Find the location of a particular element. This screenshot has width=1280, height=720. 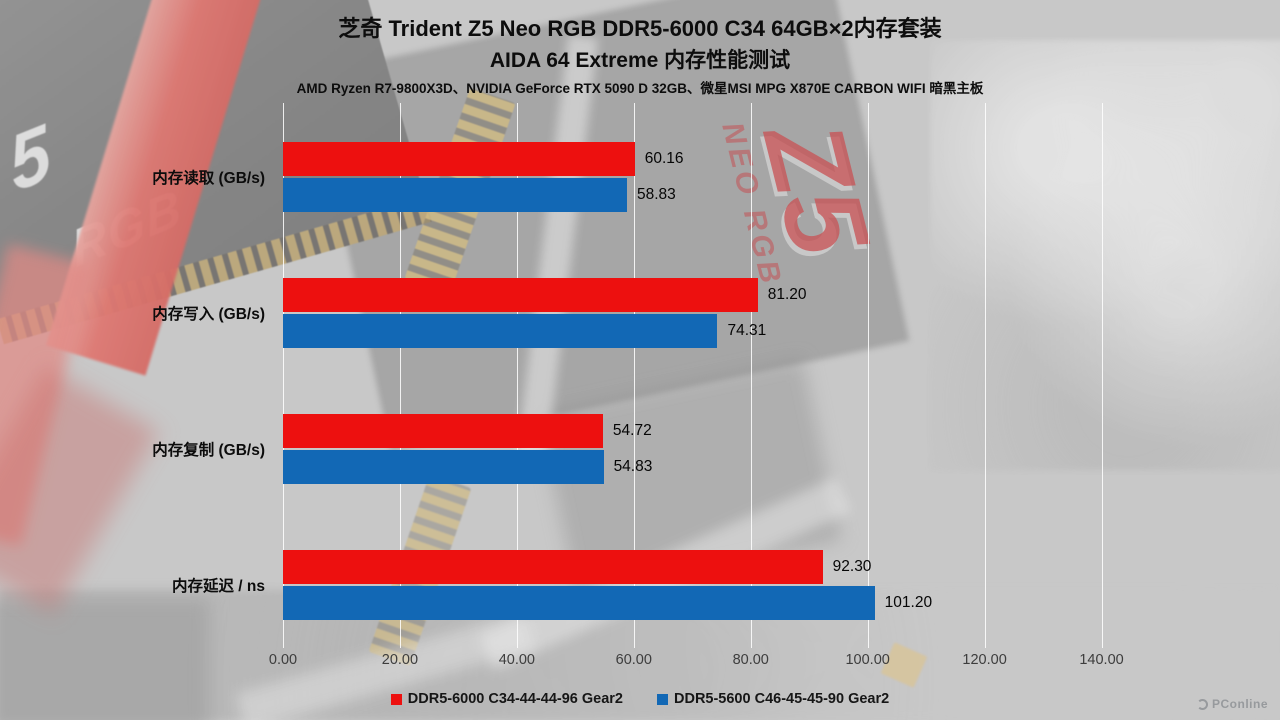

bar: 54.83 is located at coordinates (467, 466).